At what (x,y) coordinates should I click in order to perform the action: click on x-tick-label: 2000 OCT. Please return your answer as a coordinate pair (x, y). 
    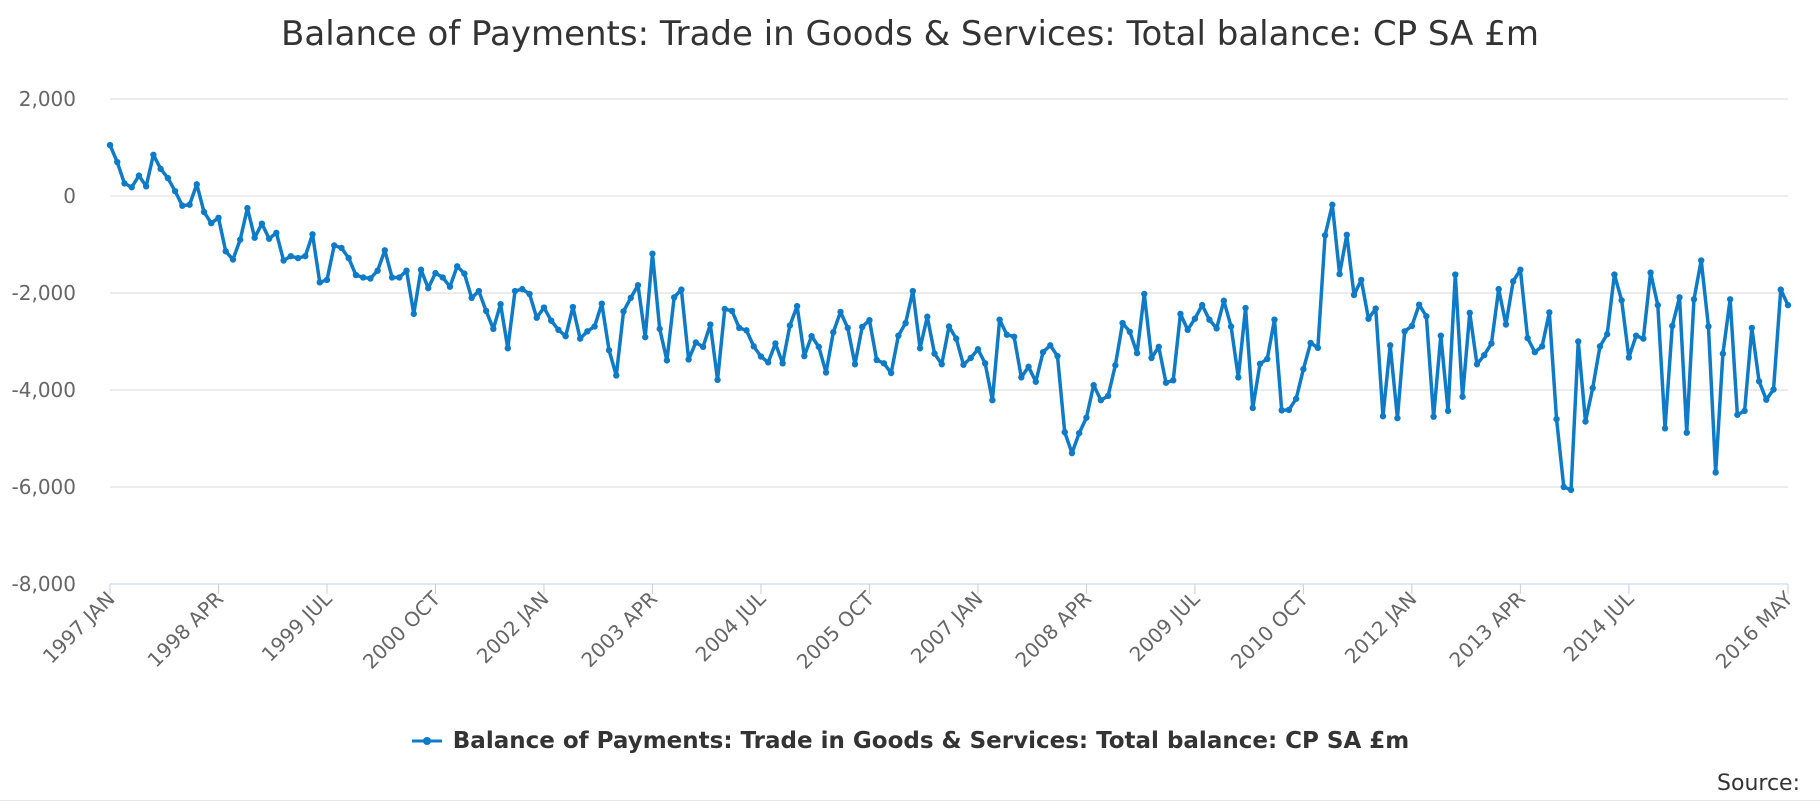
    Looking at the image, I should click on (402, 630).